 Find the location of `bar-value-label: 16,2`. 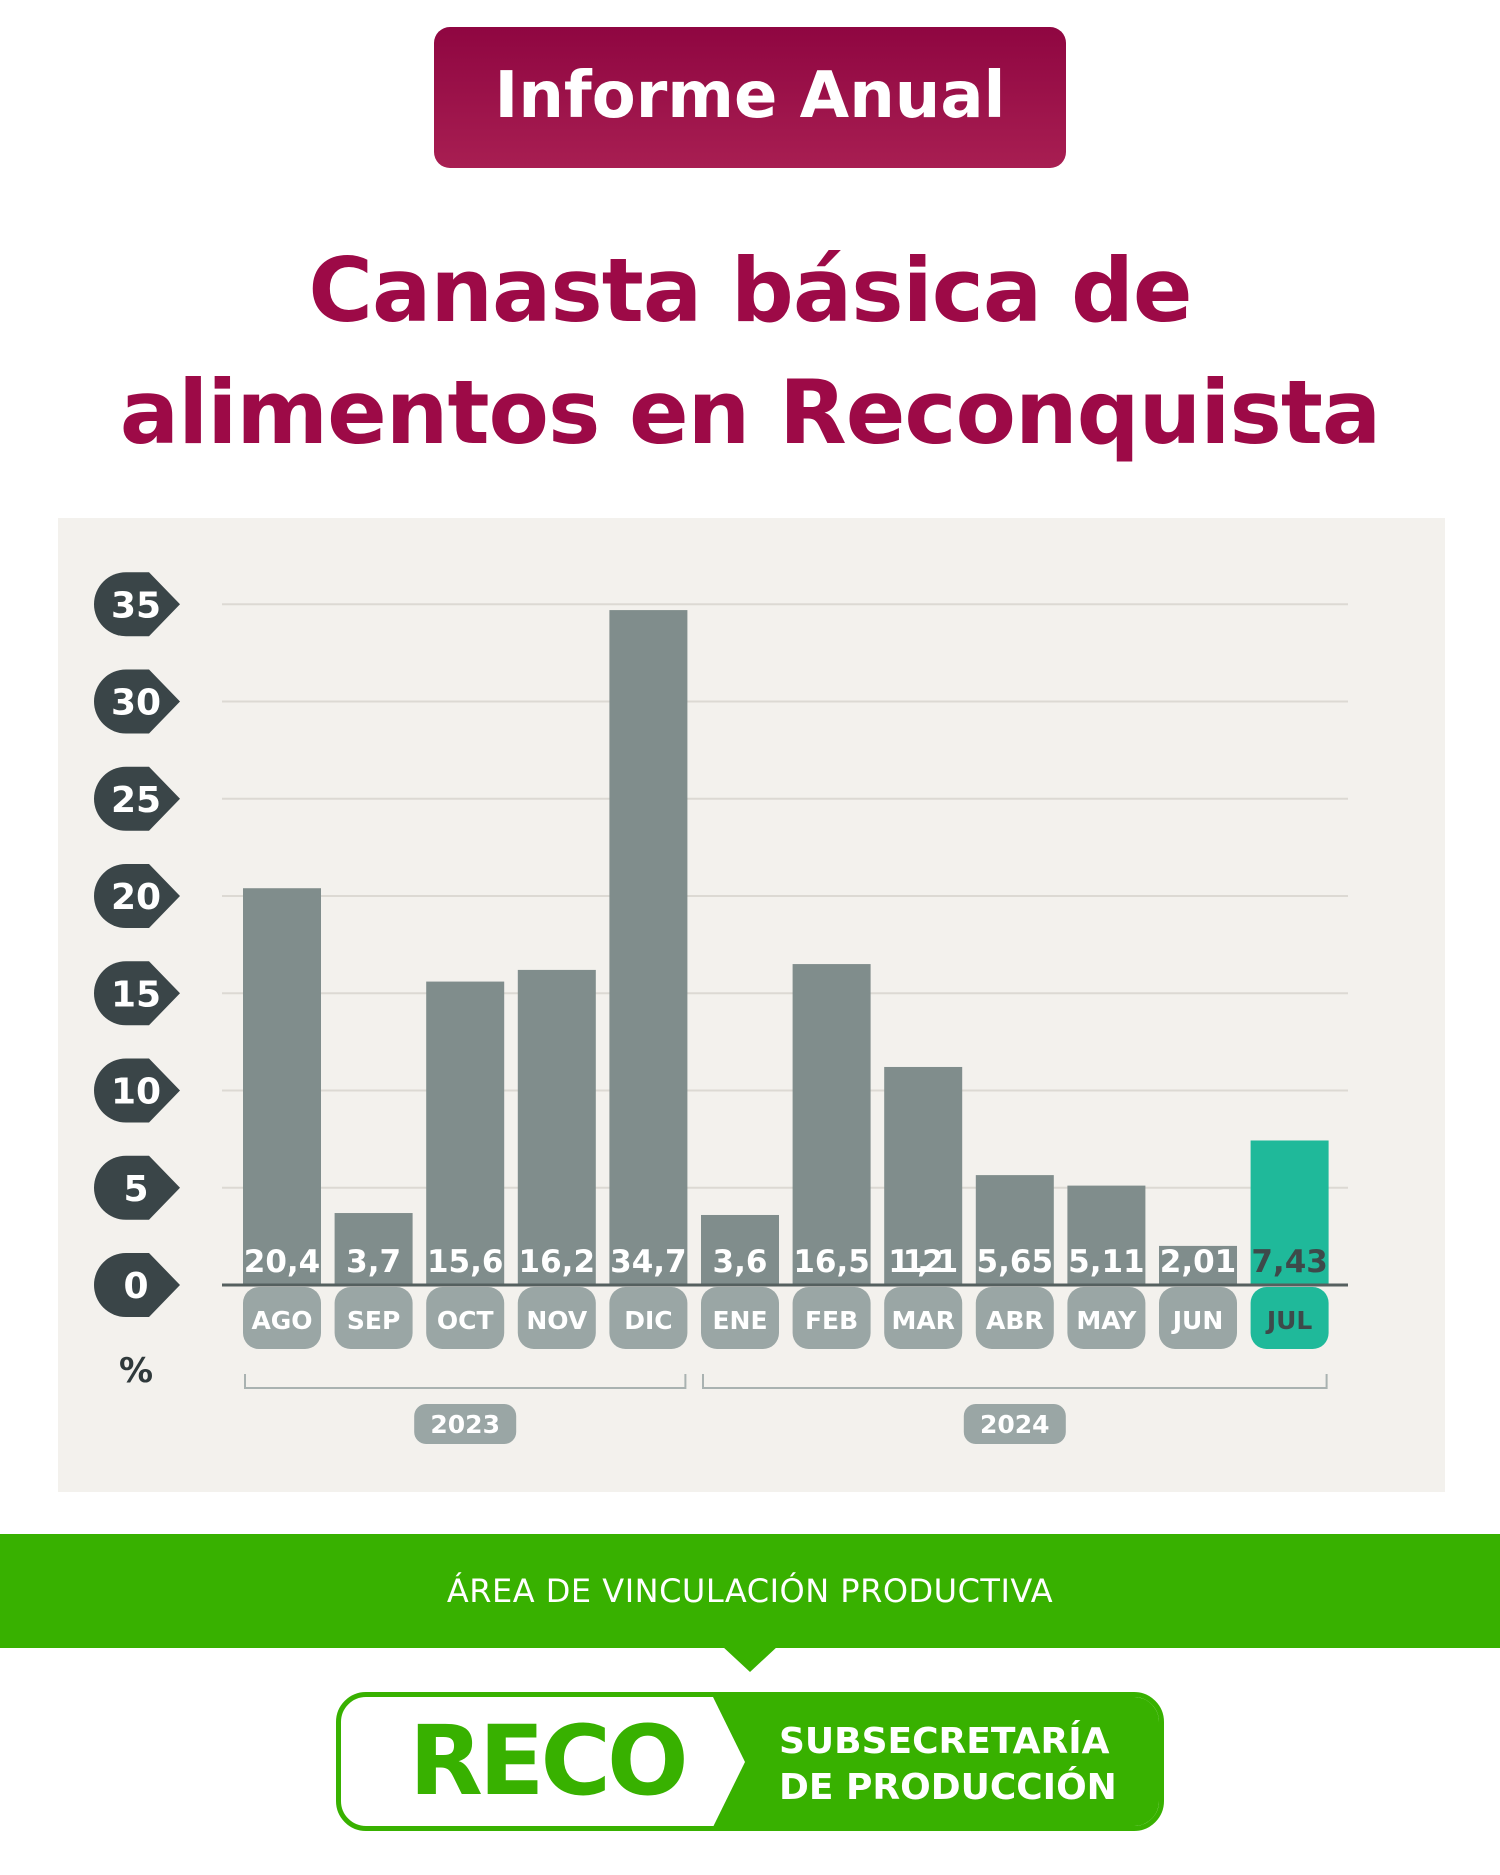

bar-value-label: 16,2 is located at coordinates (557, 1262).